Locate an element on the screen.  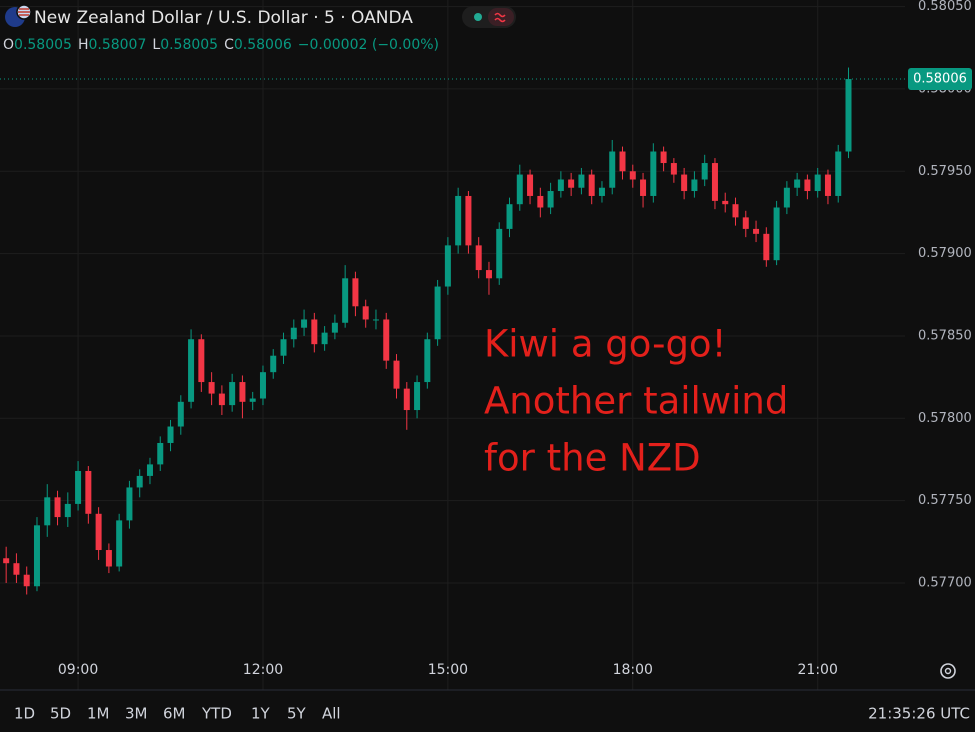
y-tick-label: 0.57850 is located at coordinates (945, 335).